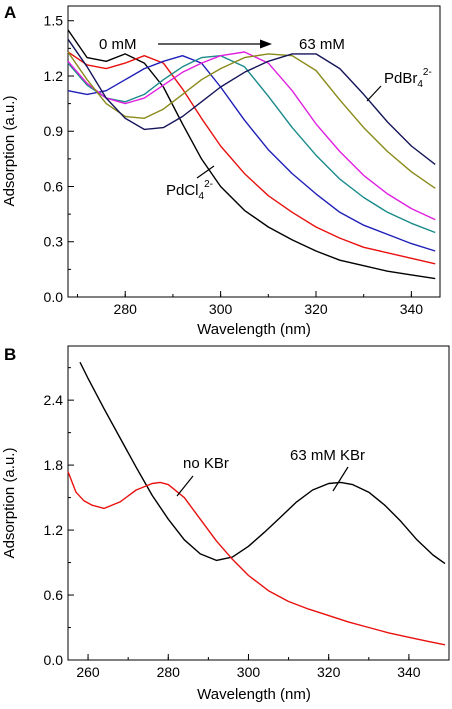 The height and width of the screenshot is (709, 452). I want to click on pdbr4-species: PdBr, so click(400, 78).